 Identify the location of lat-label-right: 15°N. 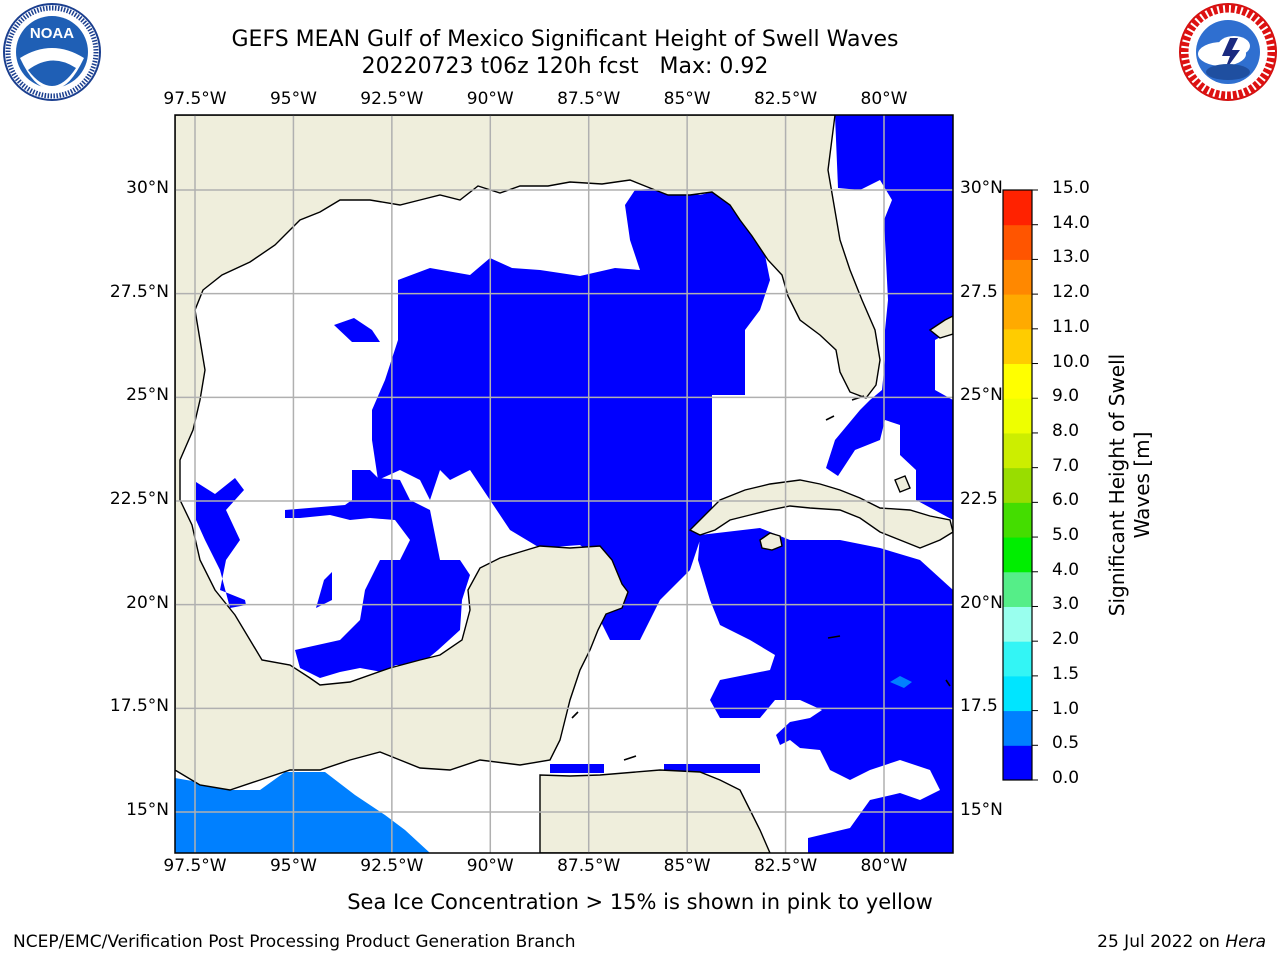
(981, 810).